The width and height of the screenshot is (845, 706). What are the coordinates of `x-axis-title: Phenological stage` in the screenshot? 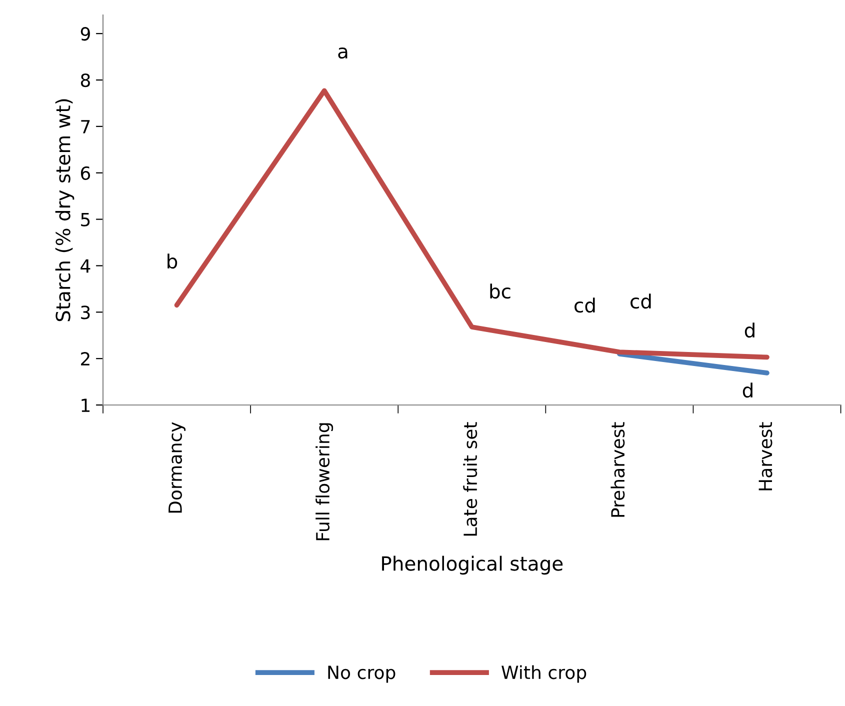 It's located at (472, 565).